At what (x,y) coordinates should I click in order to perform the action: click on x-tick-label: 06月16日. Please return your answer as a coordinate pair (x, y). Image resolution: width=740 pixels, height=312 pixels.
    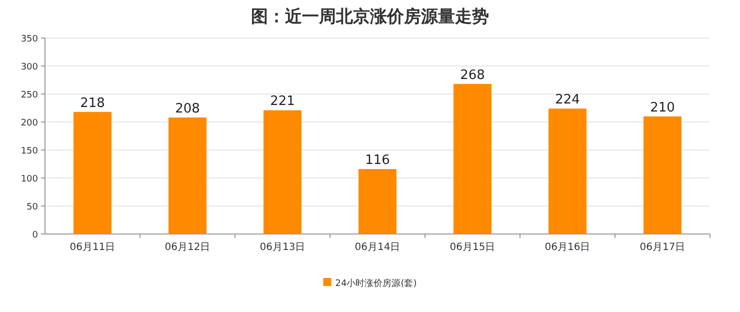
    Looking at the image, I should click on (567, 247).